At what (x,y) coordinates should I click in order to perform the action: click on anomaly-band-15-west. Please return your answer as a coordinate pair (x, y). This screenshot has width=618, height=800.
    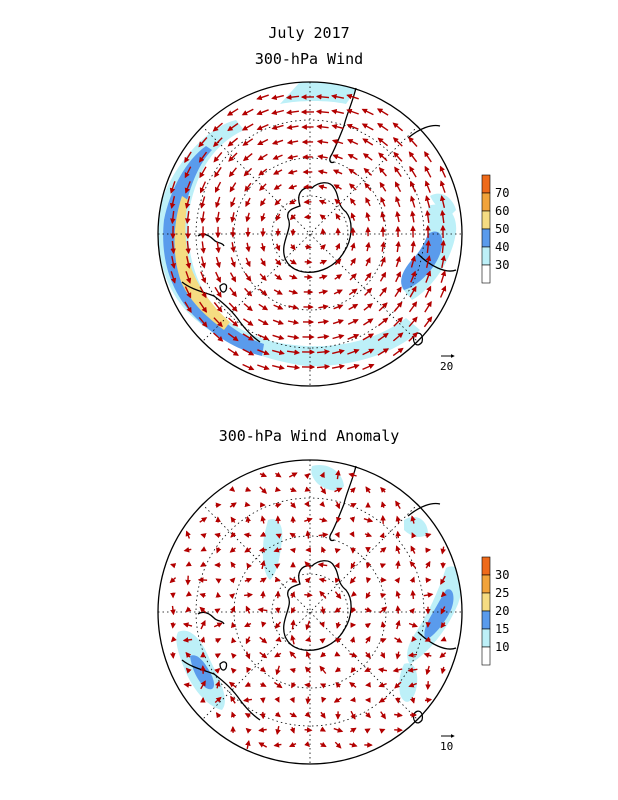
    Looking at the image, I should click on (202, 672).